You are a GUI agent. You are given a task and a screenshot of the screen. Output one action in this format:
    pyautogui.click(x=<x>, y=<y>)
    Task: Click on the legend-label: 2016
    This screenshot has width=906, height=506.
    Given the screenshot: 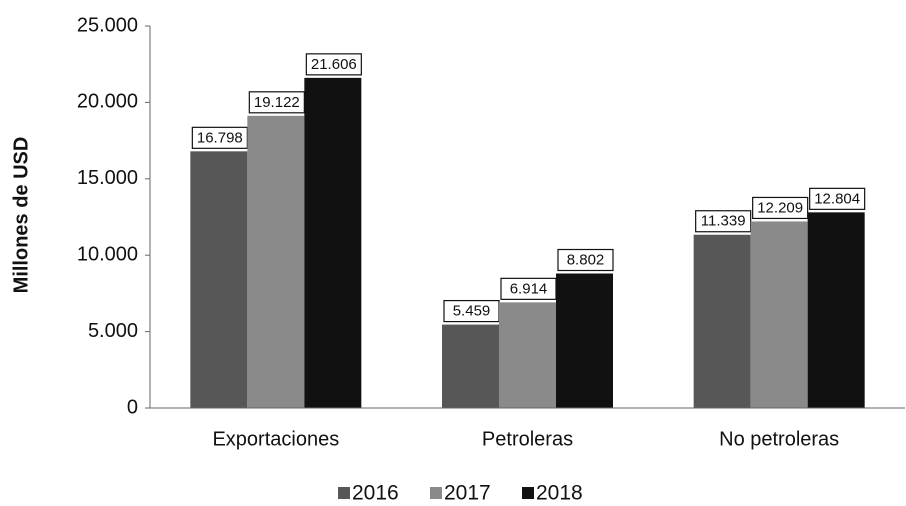 What is the action you would take?
    pyautogui.click(x=375, y=493)
    